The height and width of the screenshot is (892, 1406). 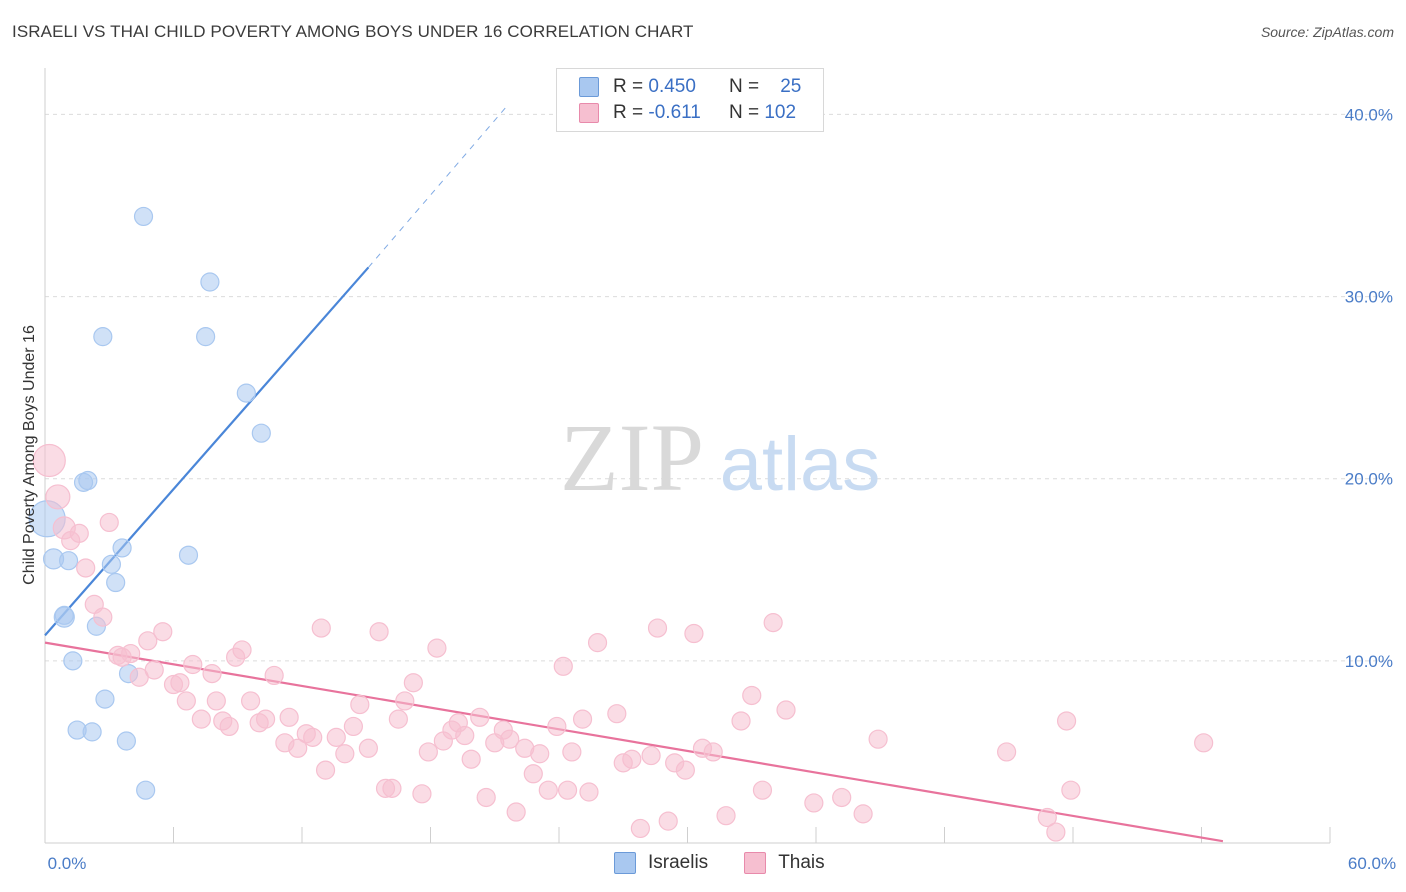 I want to click on y-tick-label: 30.0%, so click(x=1369, y=297).